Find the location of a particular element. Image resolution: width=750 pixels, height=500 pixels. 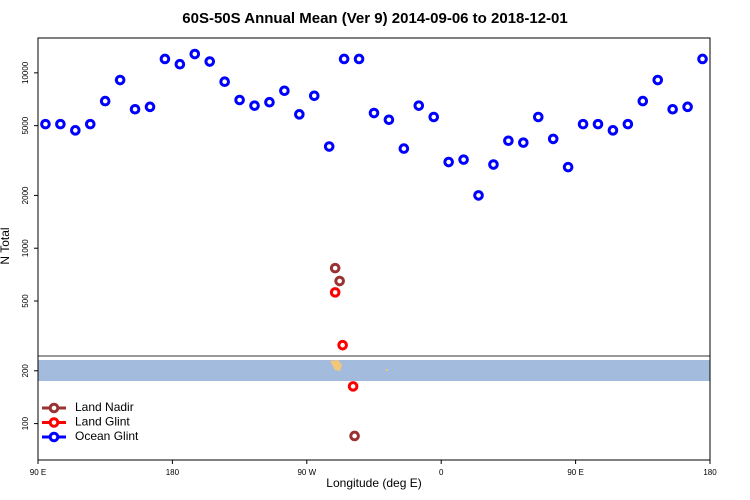

y-tick-label: 200 is located at coordinates (25, 371).